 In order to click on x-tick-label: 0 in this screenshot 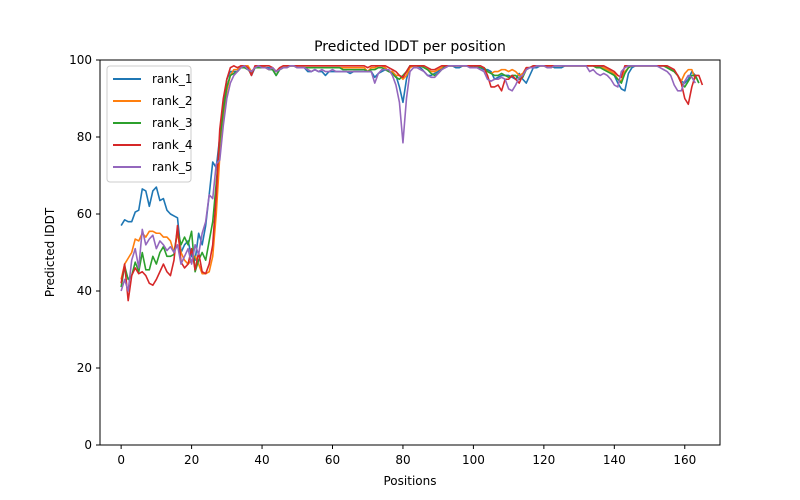, I will do `click(121, 460)`.